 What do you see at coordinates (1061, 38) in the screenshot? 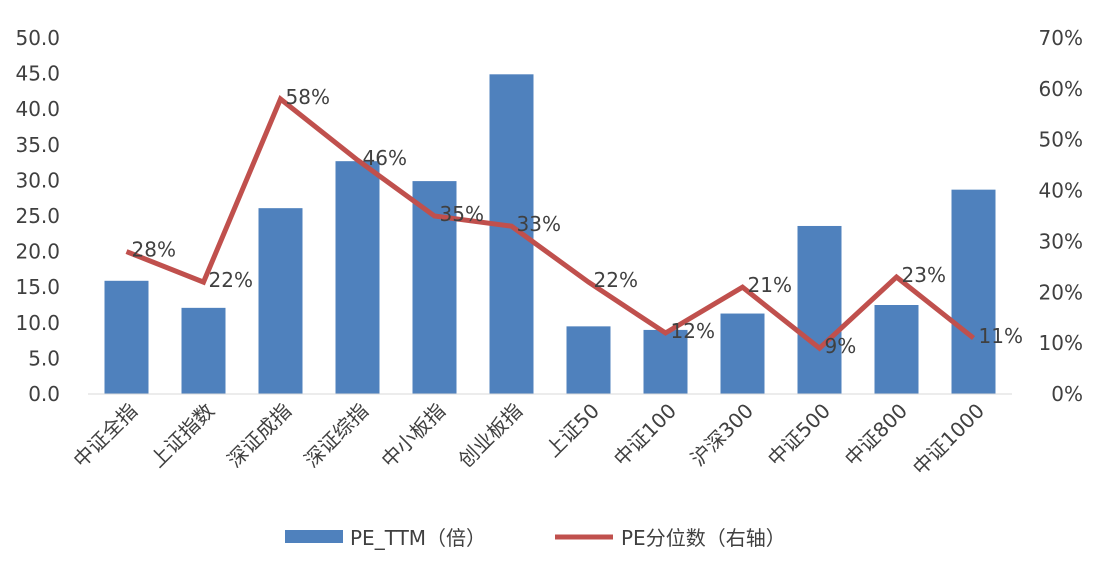
I see `y-right-tick-label: 70%` at bounding box center [1061, 38].